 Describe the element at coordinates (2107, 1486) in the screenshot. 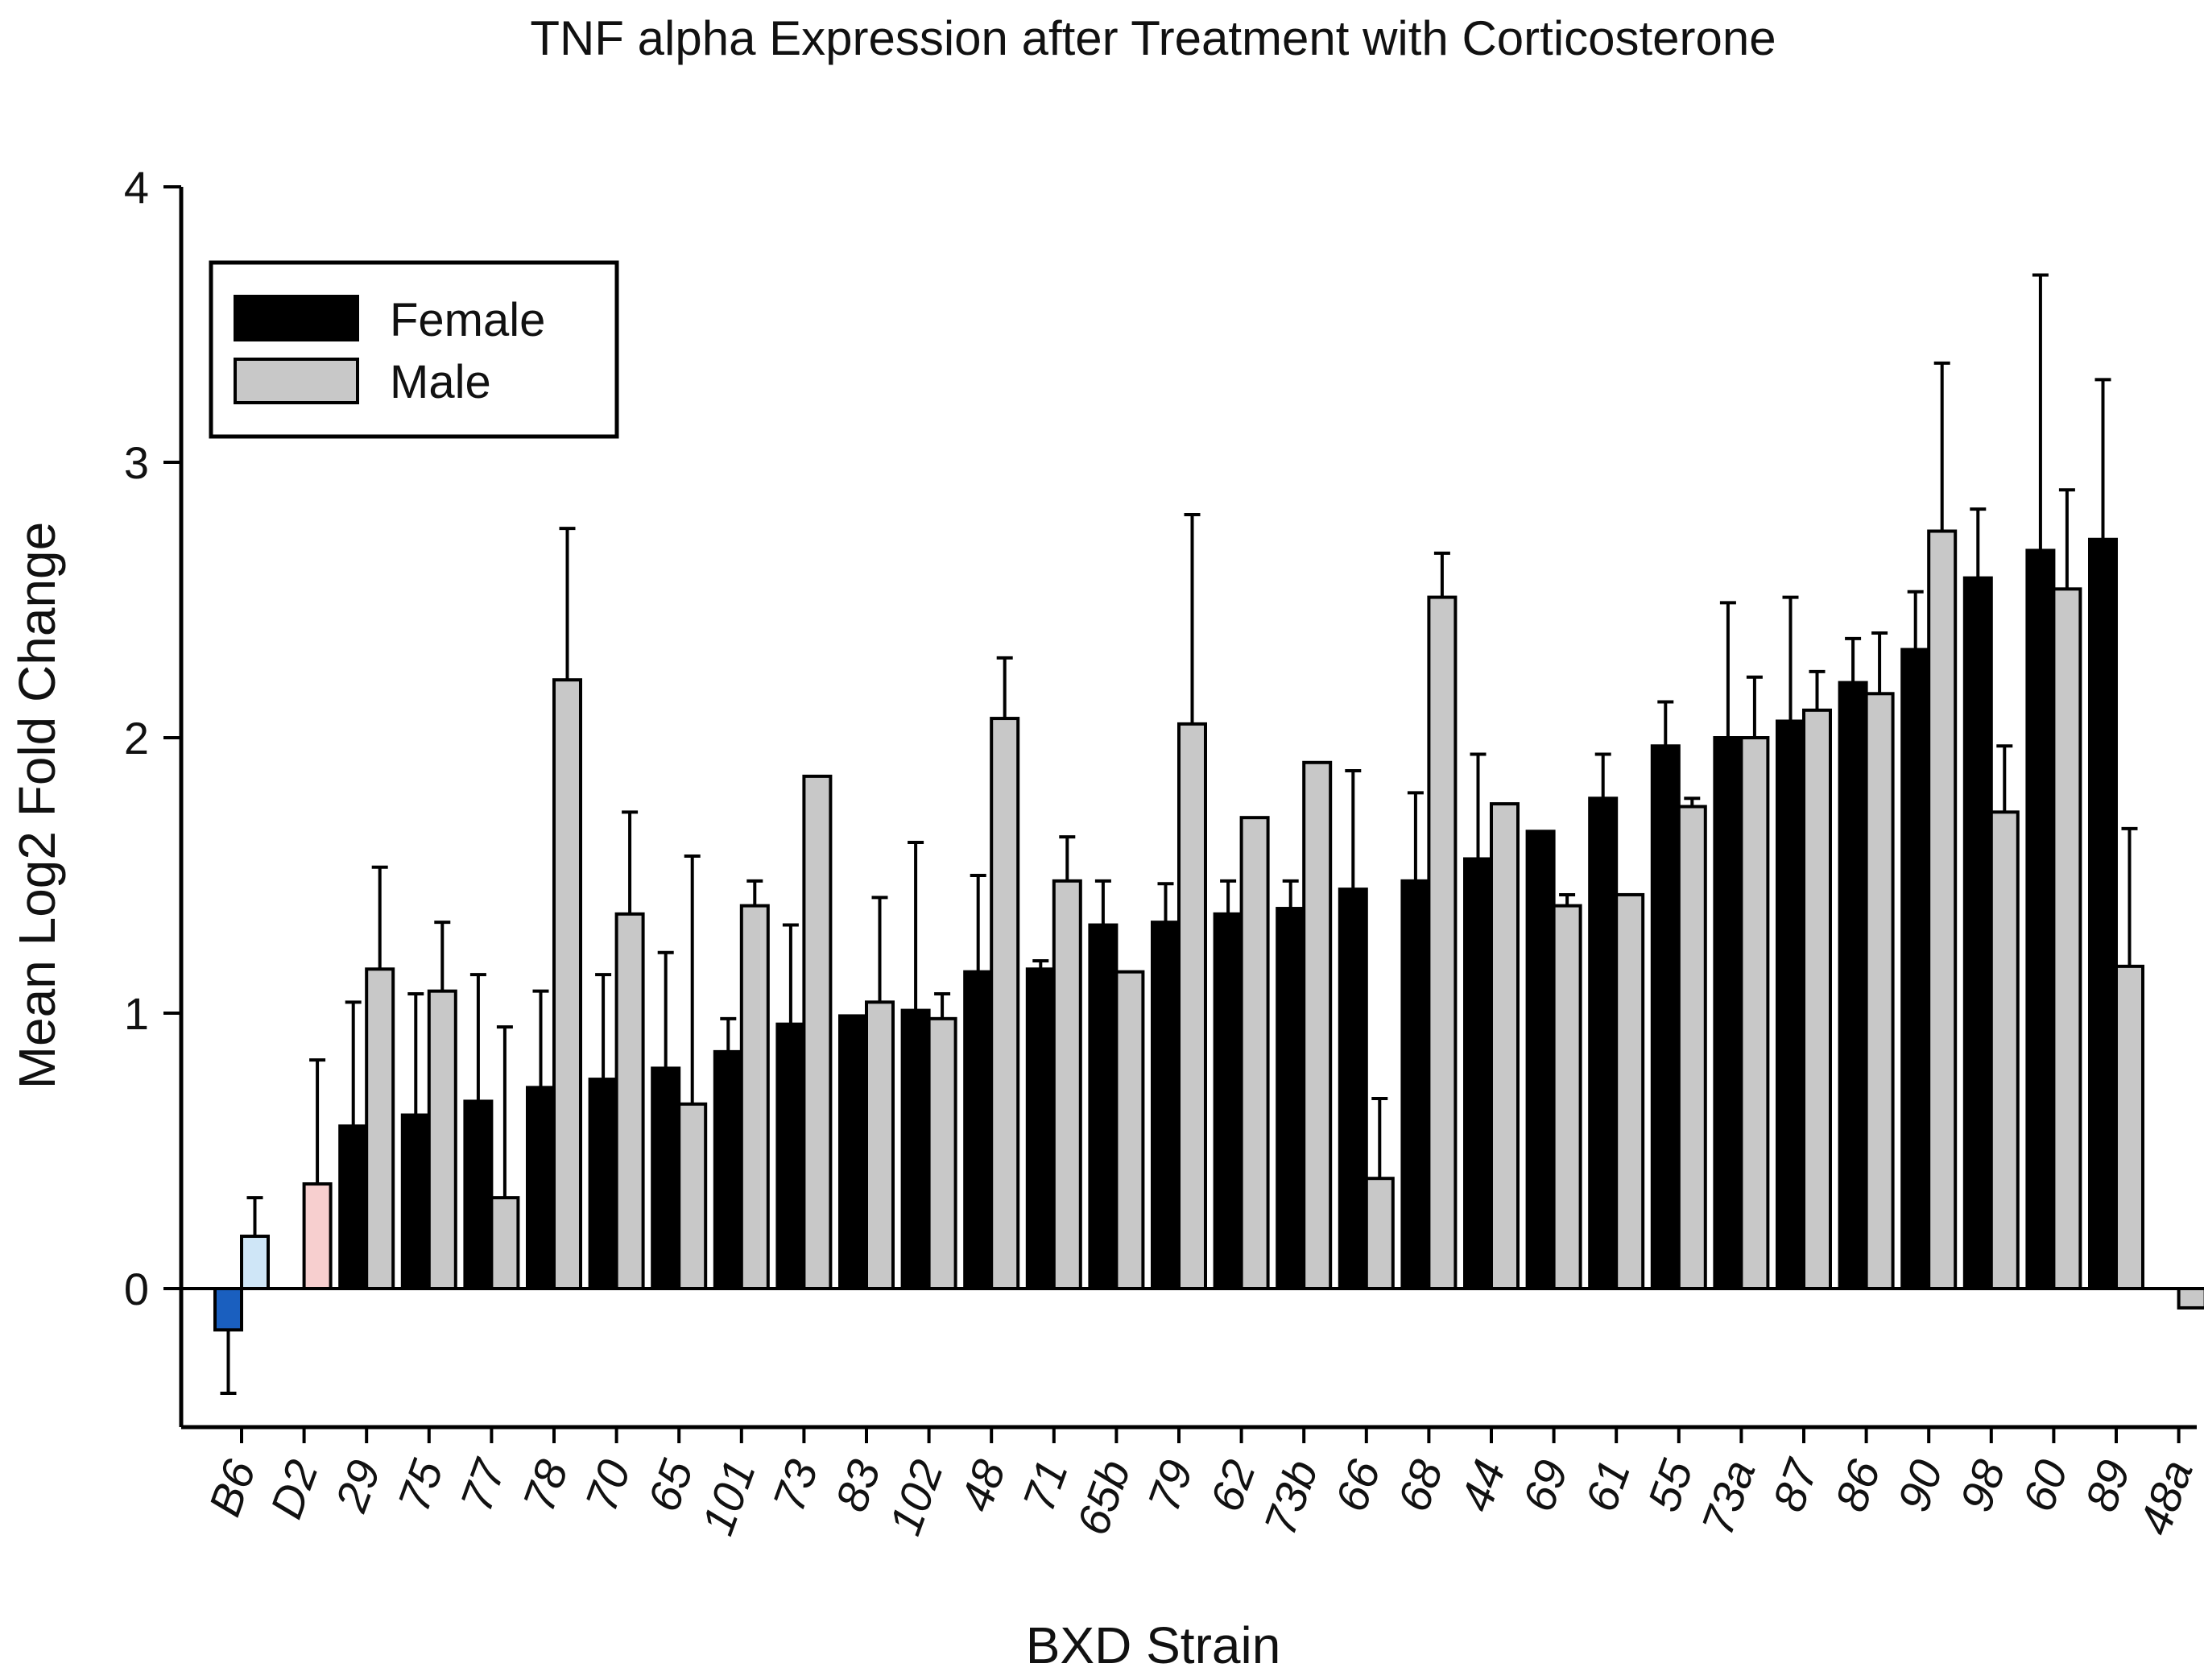

I see `x-tick-label: 89` at that location.